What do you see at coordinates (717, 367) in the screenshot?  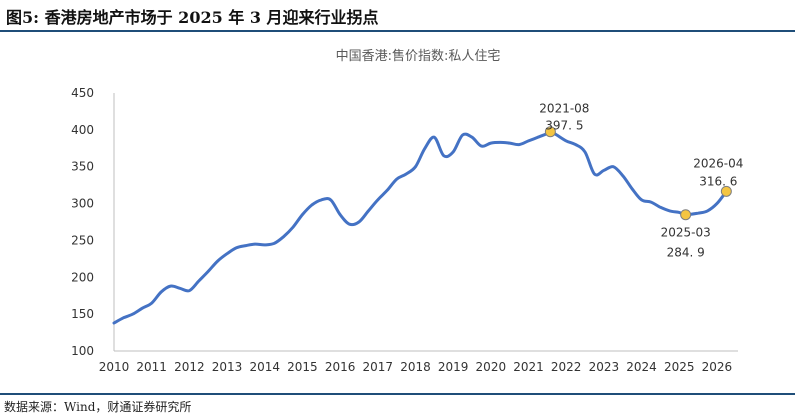 I see `x-tick-label: 2026` at bounding box center [717, 367].